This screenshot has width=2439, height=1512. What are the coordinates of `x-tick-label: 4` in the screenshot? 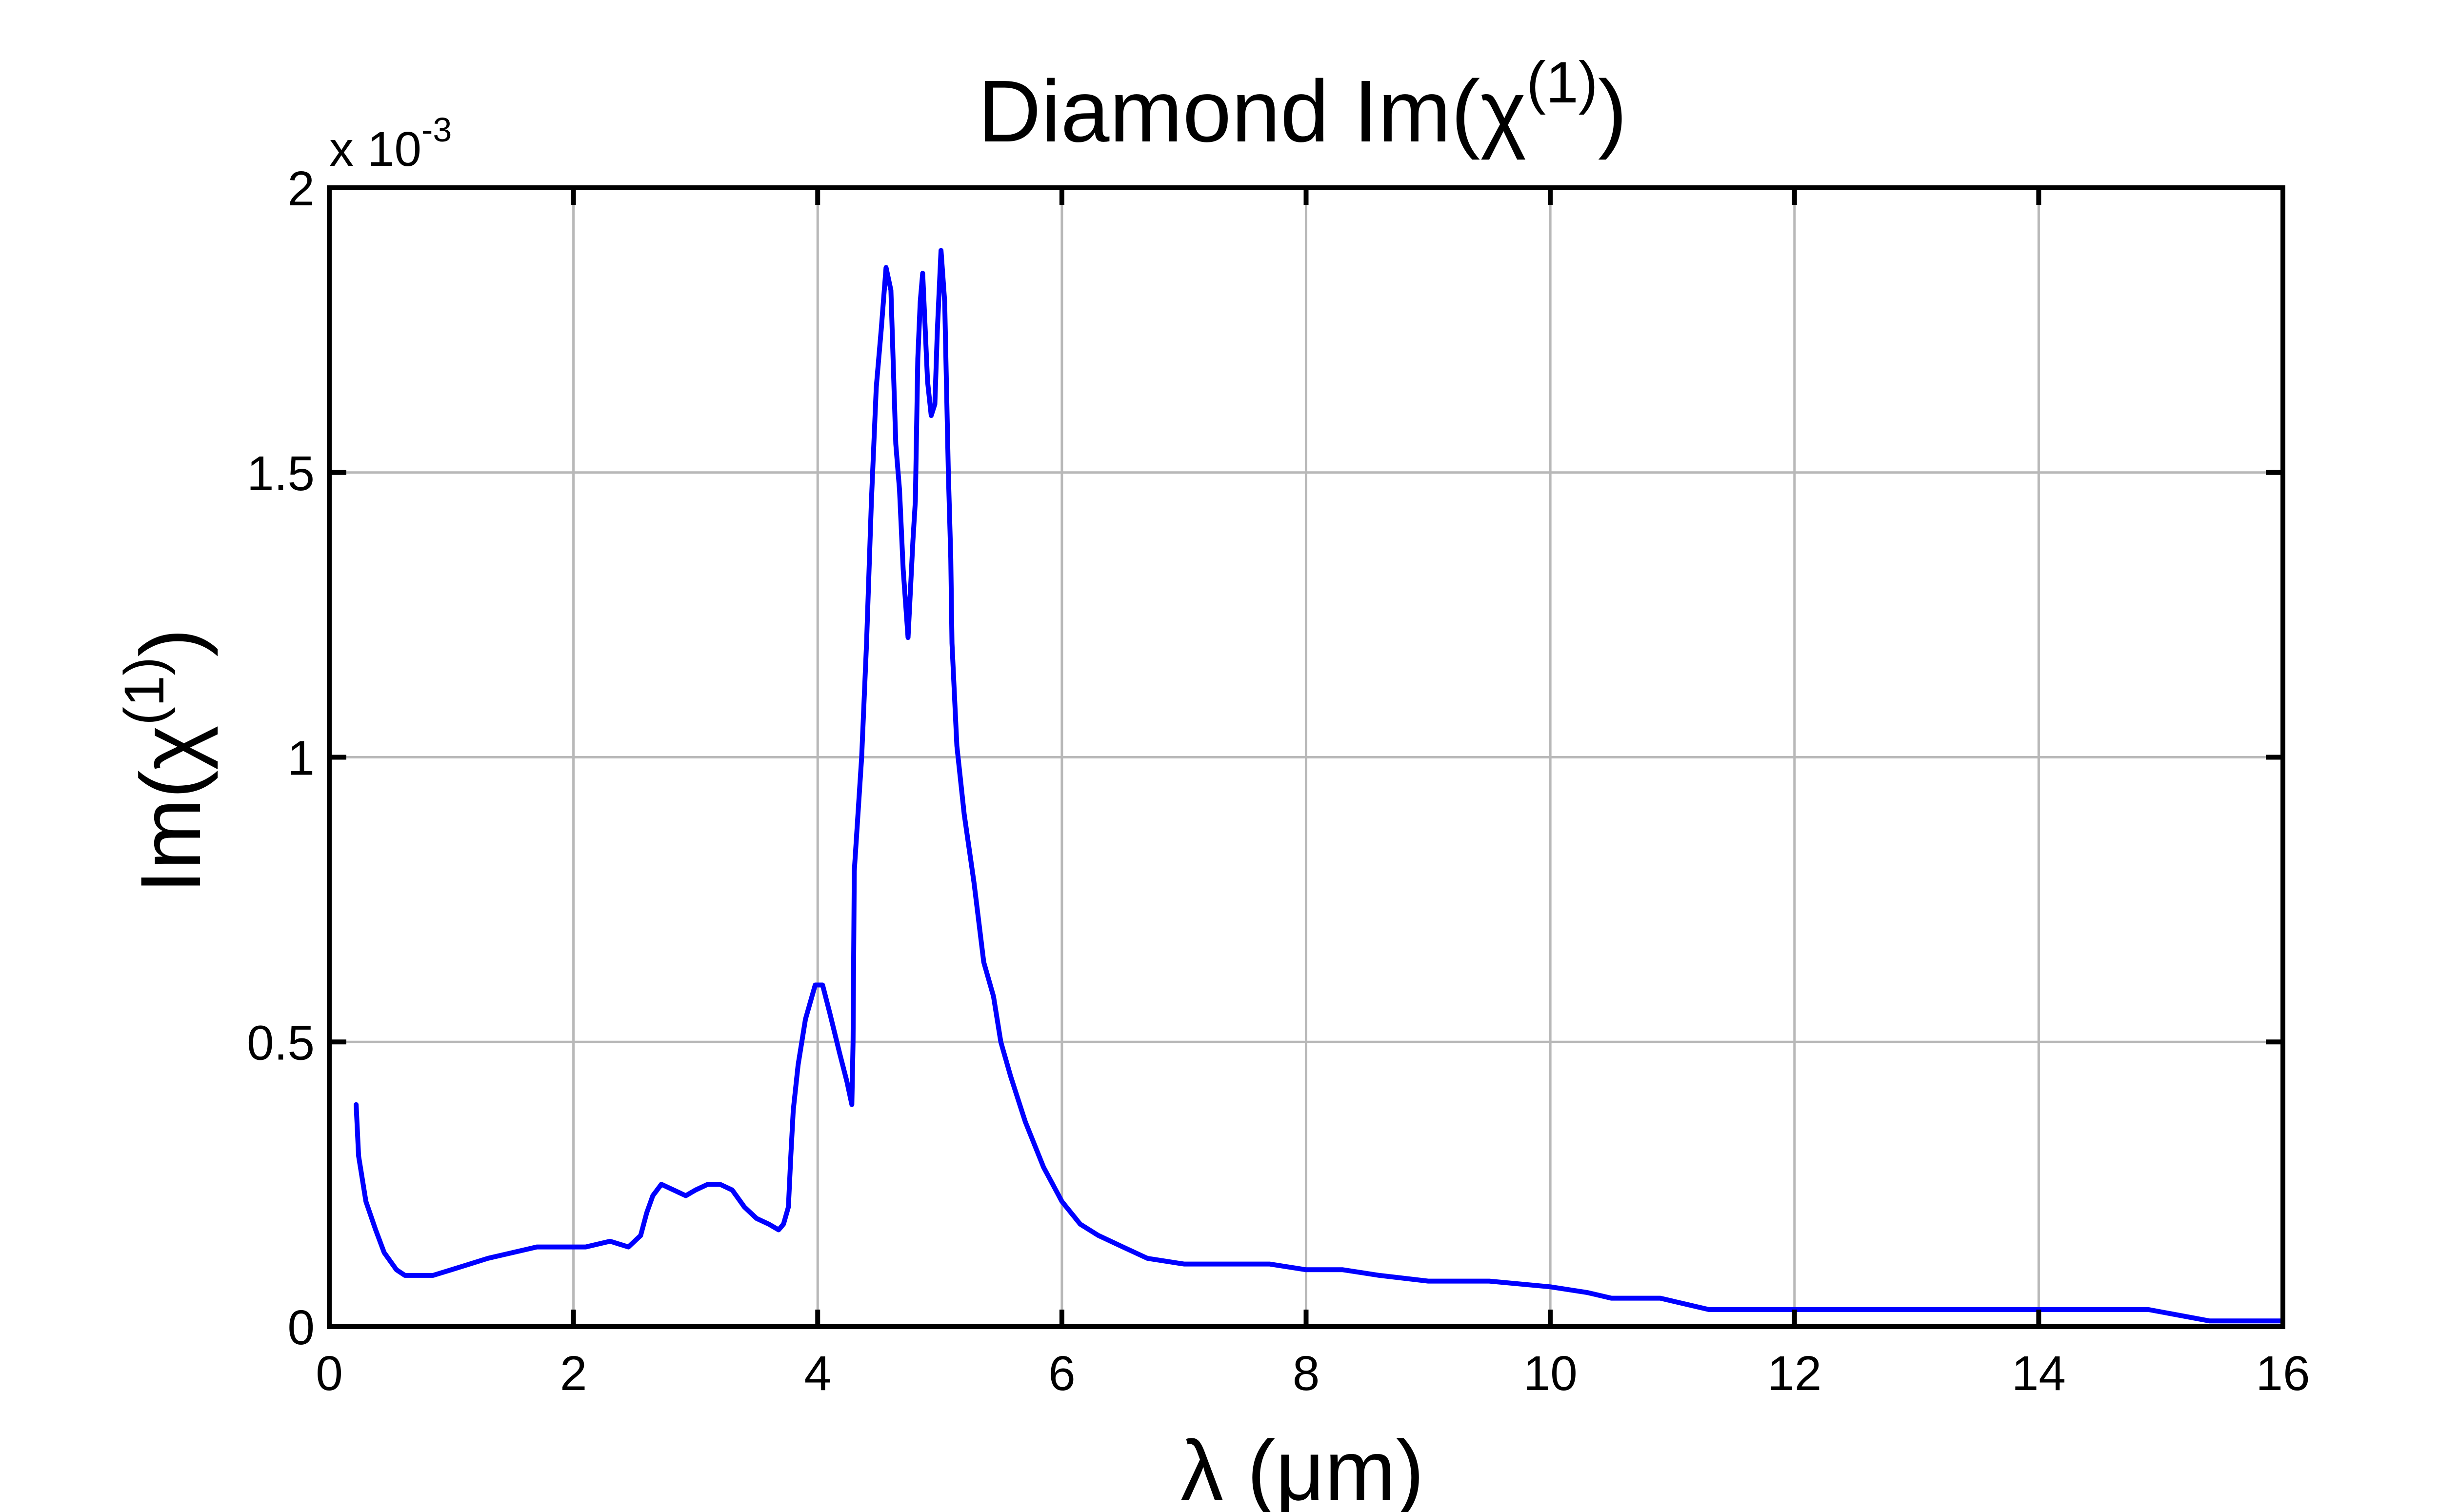 It's located at (818, 1373).